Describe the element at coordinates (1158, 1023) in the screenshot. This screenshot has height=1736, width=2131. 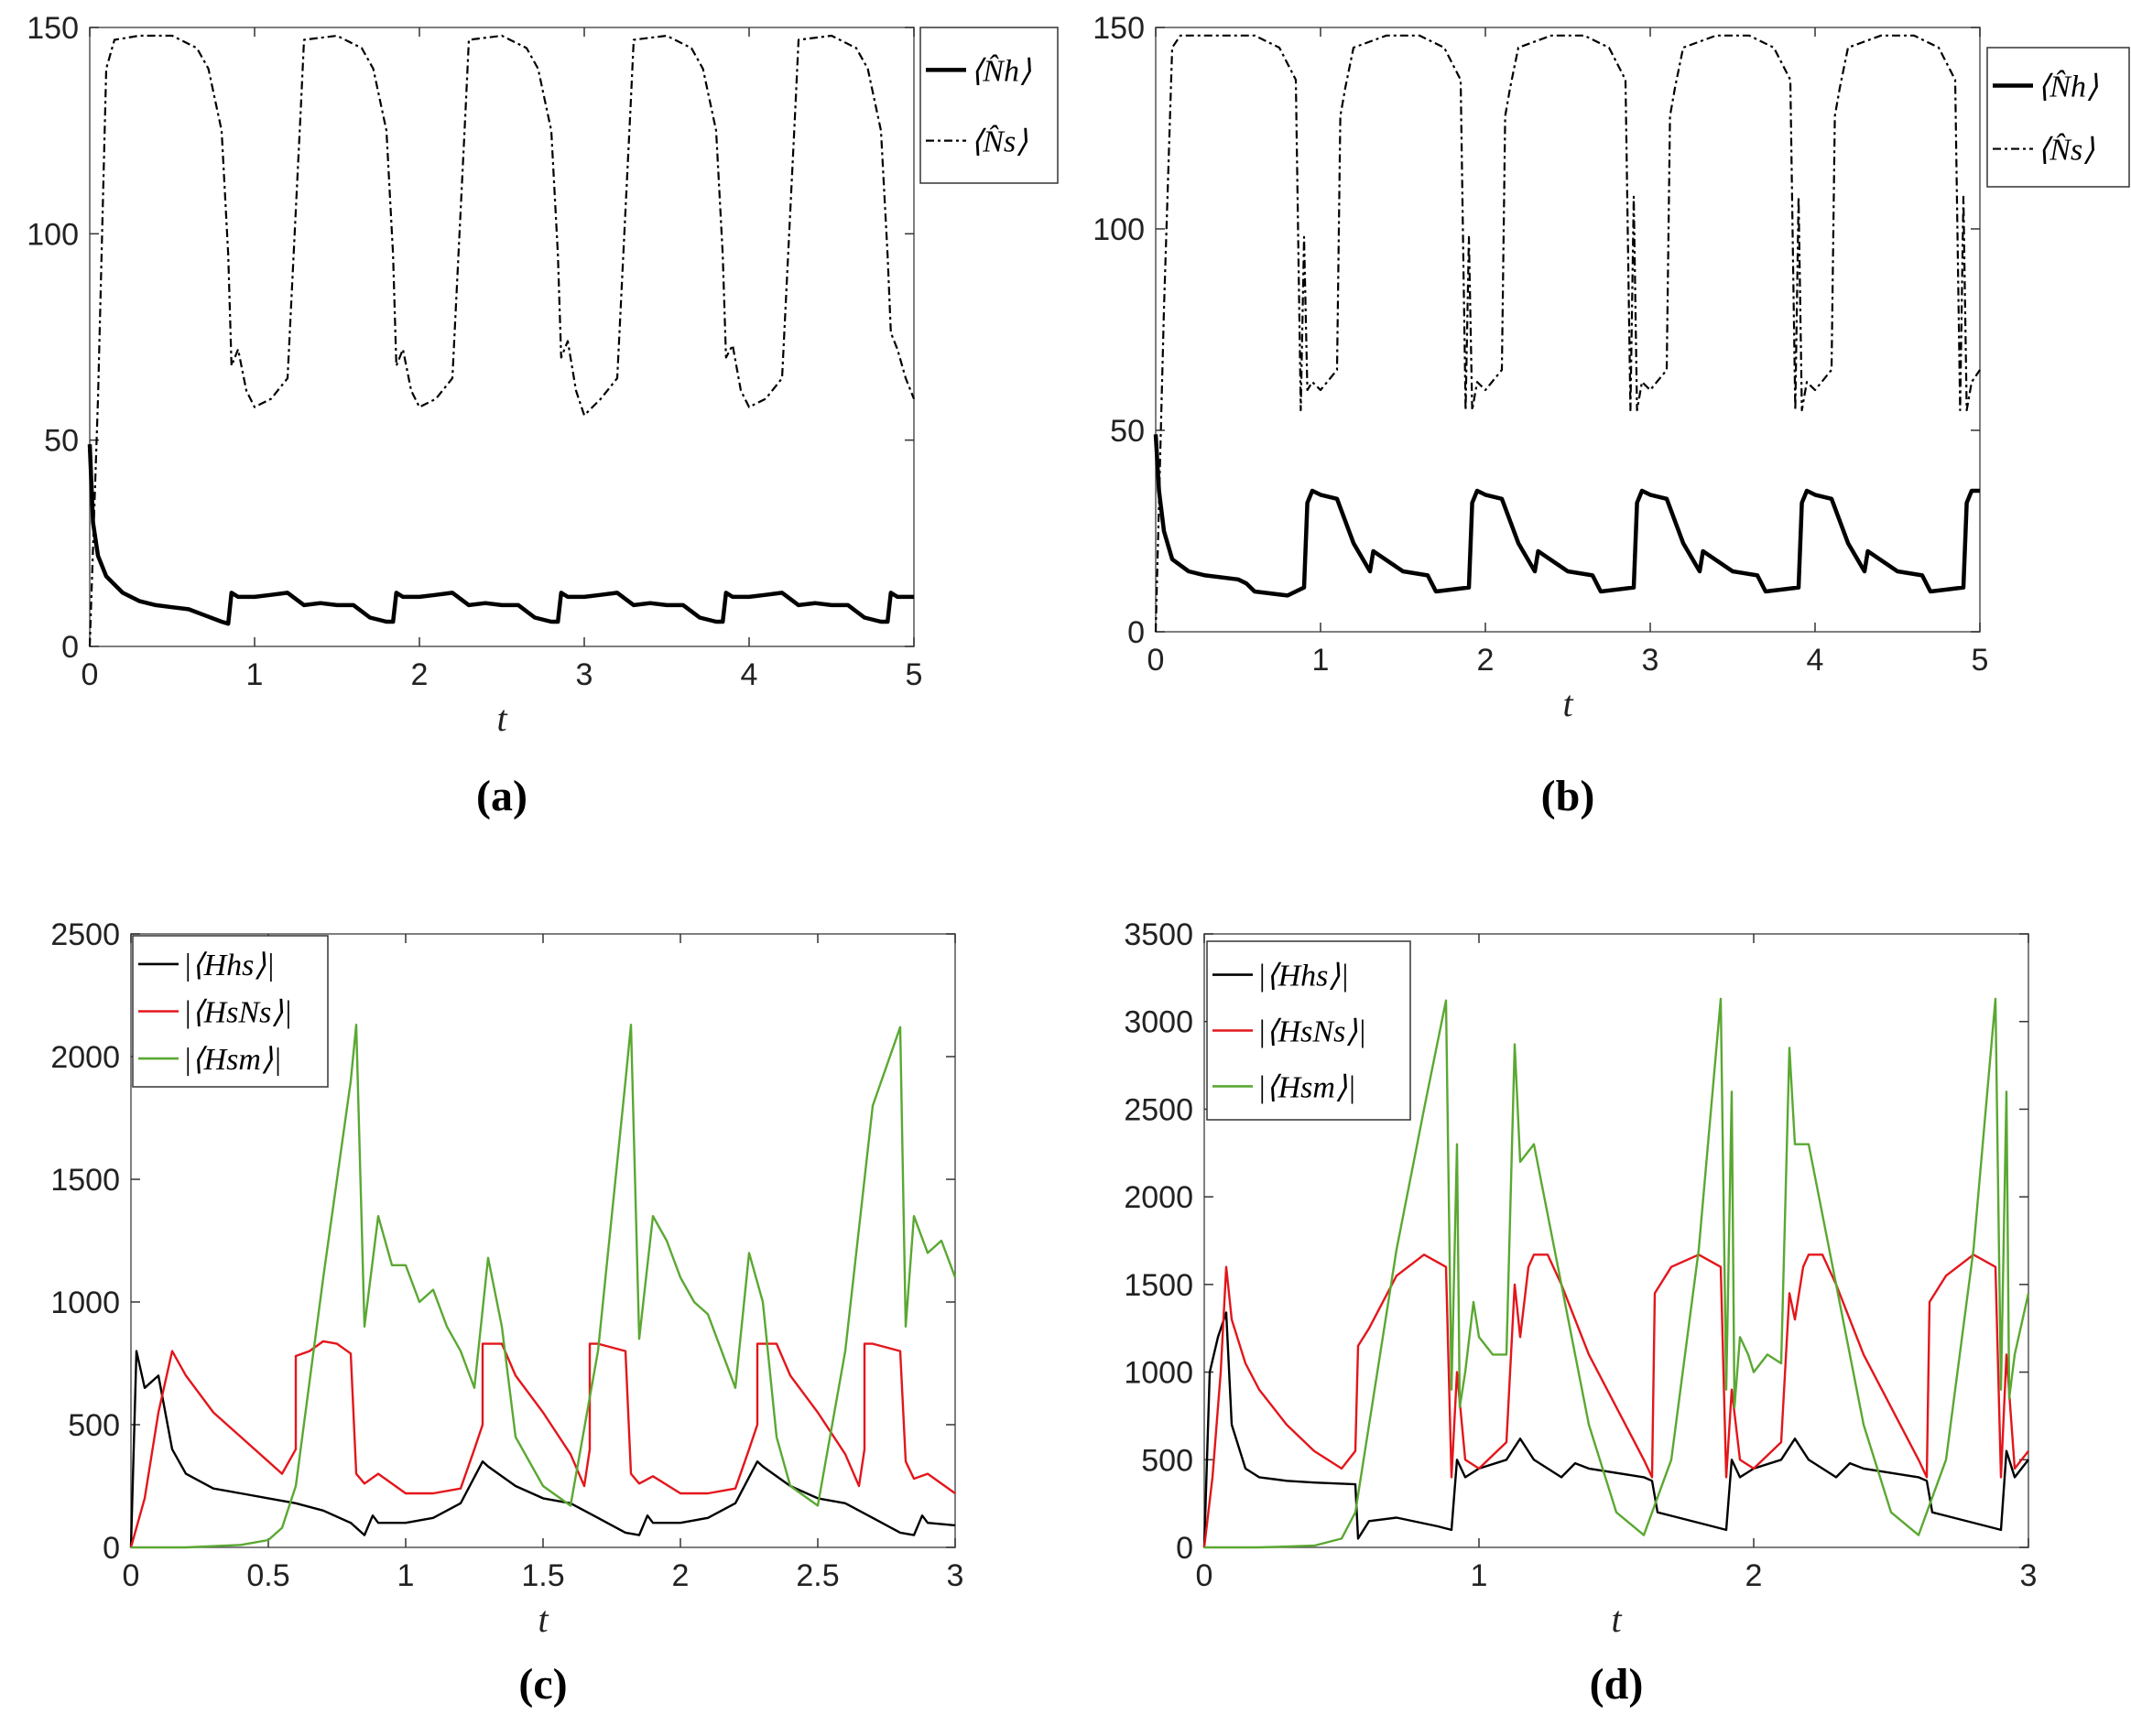
I see `y-tick-label: 3000` at that location.